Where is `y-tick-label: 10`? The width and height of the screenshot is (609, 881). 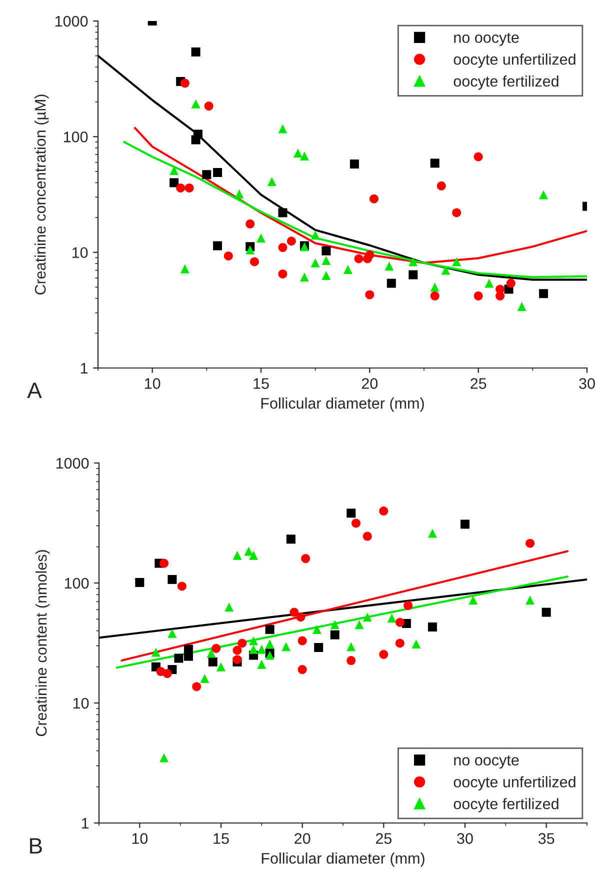 y-tick-label: 10 is located at coordinates (81, 703).